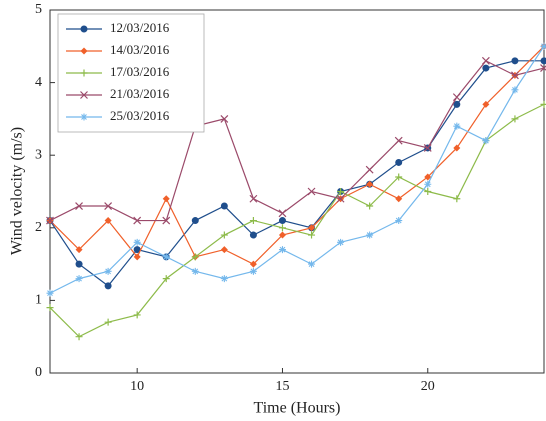  Describe the element at coordinates (17, 191) in the screenshot. I see `y-axis-title: Wind velocity (m/s)` at that location.